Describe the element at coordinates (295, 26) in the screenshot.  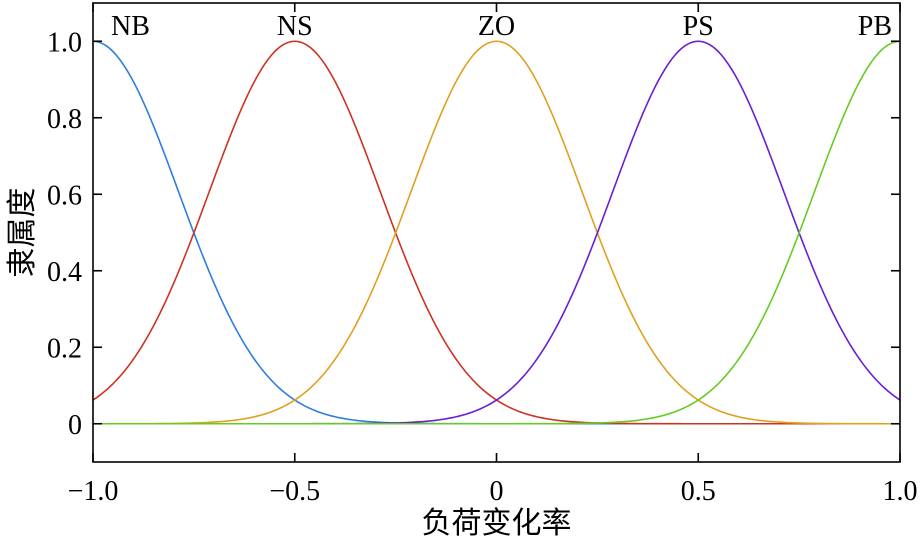
I see `series-label-ns: NS` at that location.